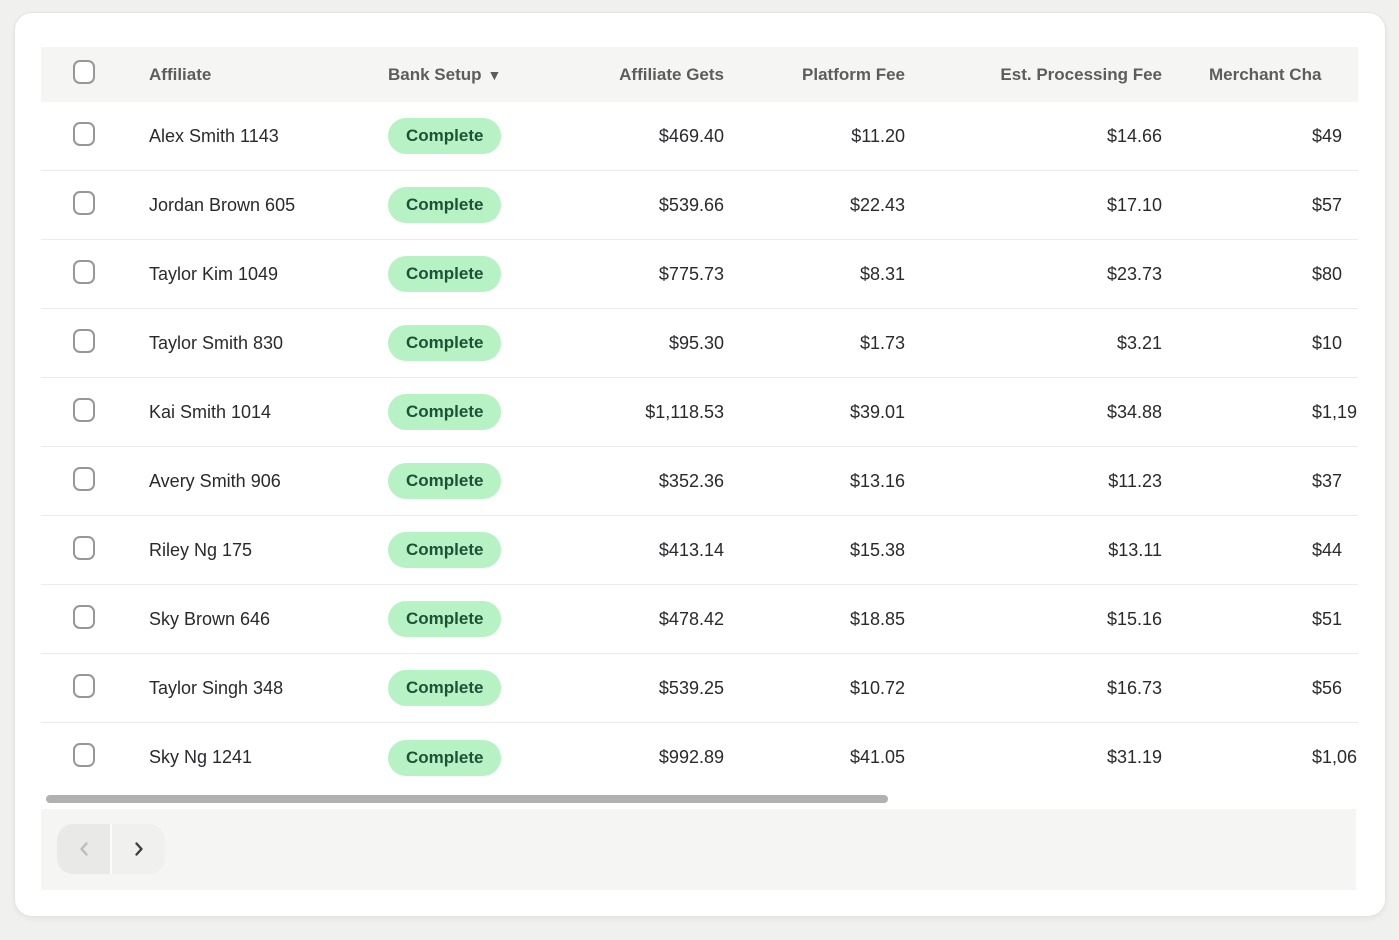 The width and height of the screenshot is (1399, 940). Describe the element at coordinates (84, 72) in the screenshot. I see `select-all-checkbox` at that location.